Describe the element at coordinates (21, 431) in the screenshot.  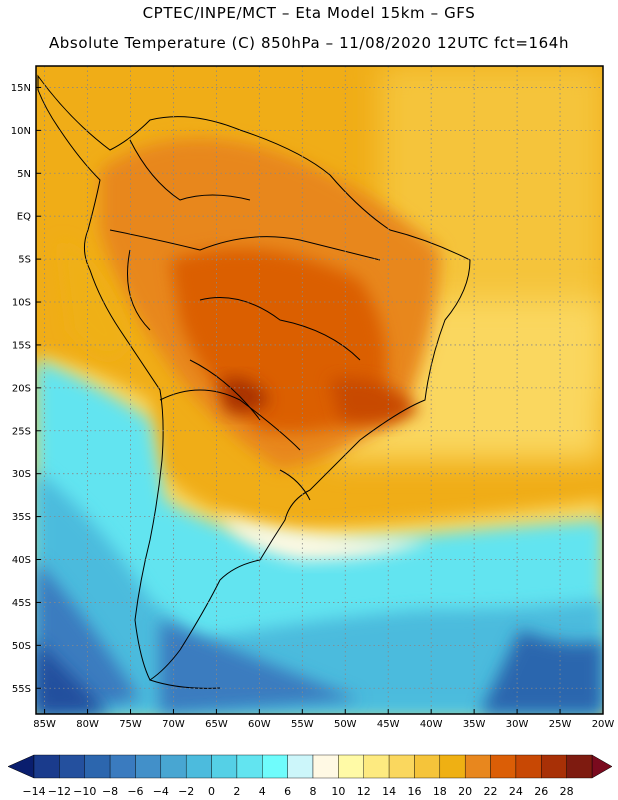
I see `lat-tick-label: 25S` at that location.